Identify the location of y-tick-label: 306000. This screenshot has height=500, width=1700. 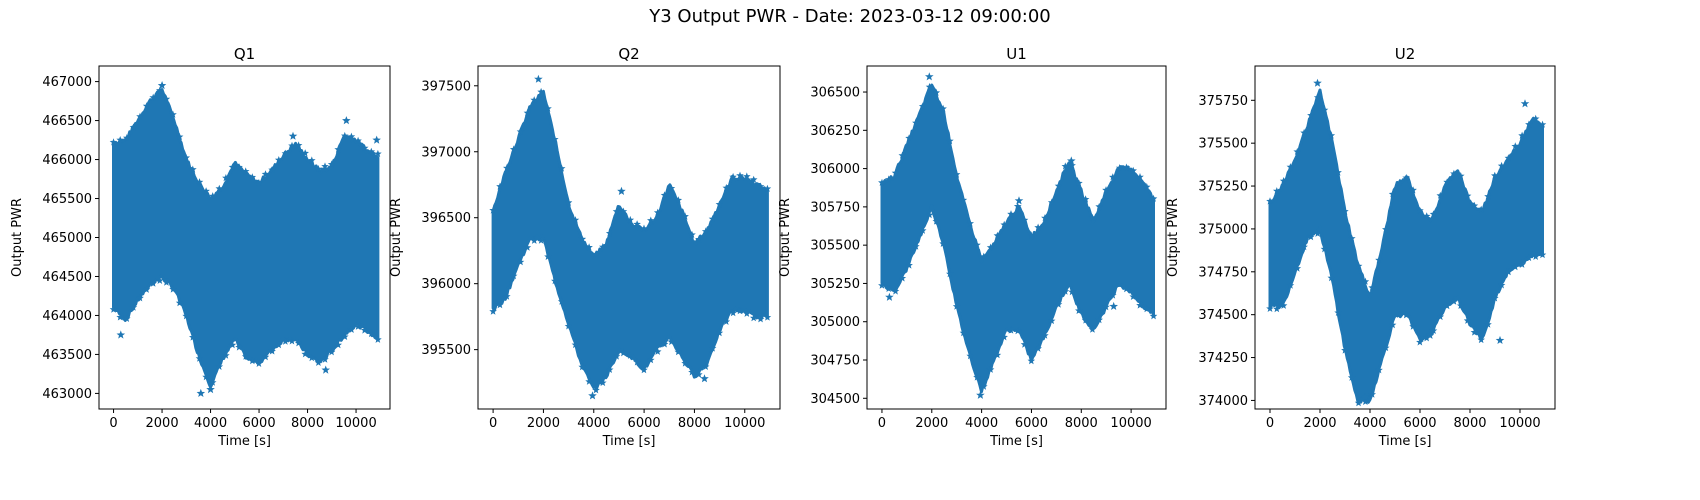
(835, 169).